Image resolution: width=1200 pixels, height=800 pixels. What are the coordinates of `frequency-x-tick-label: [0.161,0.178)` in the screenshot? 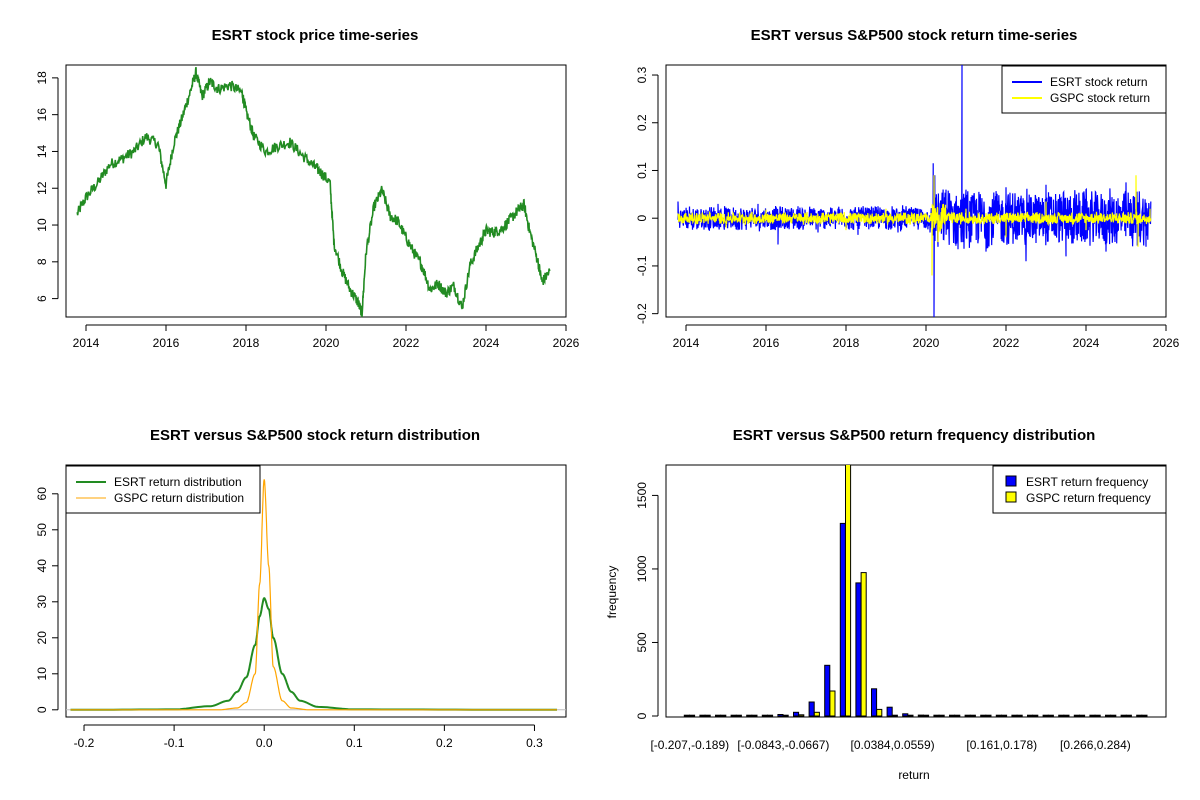 It's located at (1001, 745).